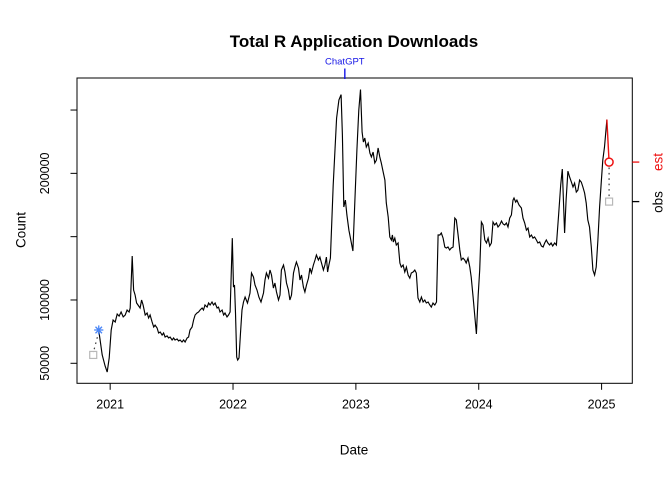 This screenshot has width=672, height=480. I want to click on y-tick-label: 100000, so click(45, 300).